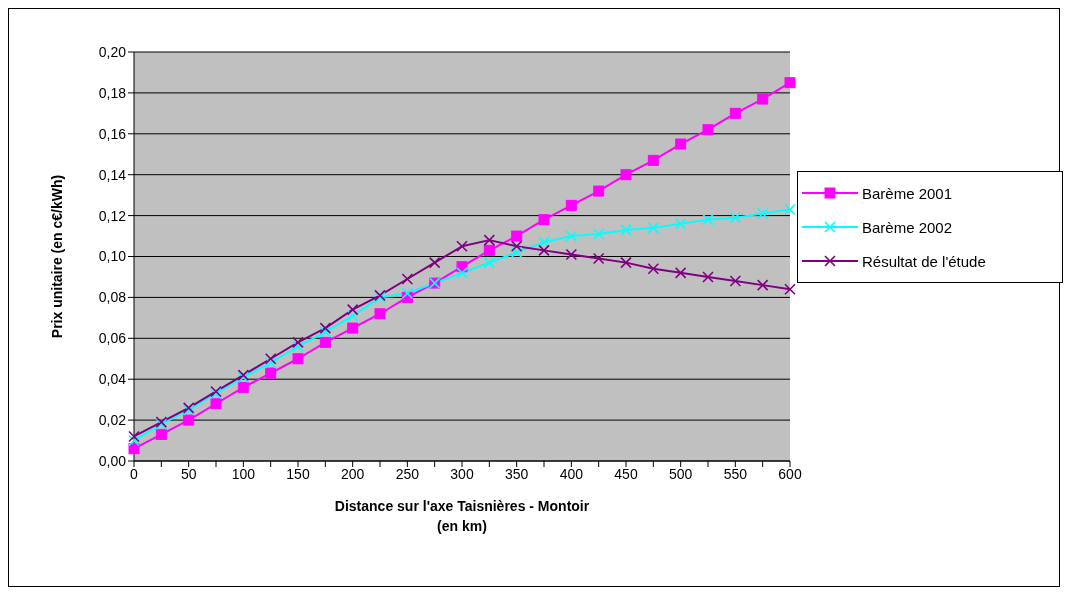 The height and width of the screenshot is (597, 1070). I want to click on y-tick-label: 0,16, so click(112, 133).